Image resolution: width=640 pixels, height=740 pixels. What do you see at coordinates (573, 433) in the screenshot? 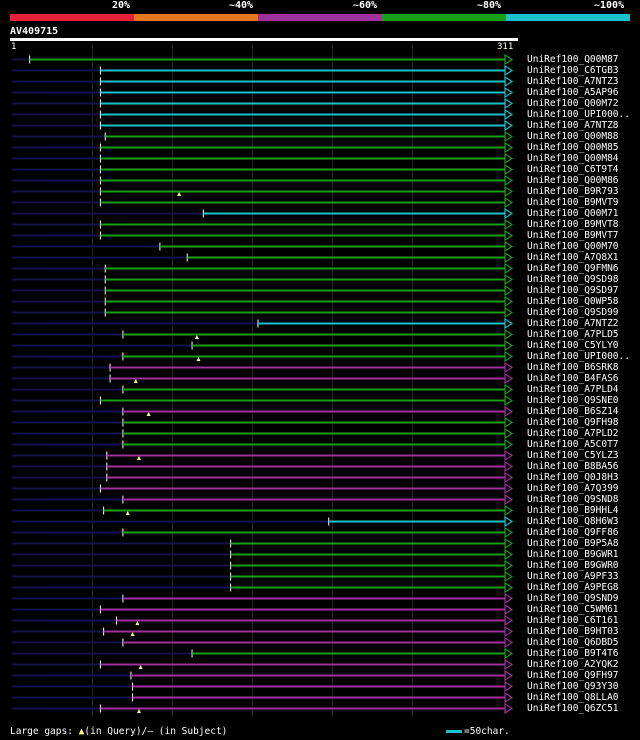
I see `hit-label: UniRef100_A7PLD2` at bounding box center [573, 433].